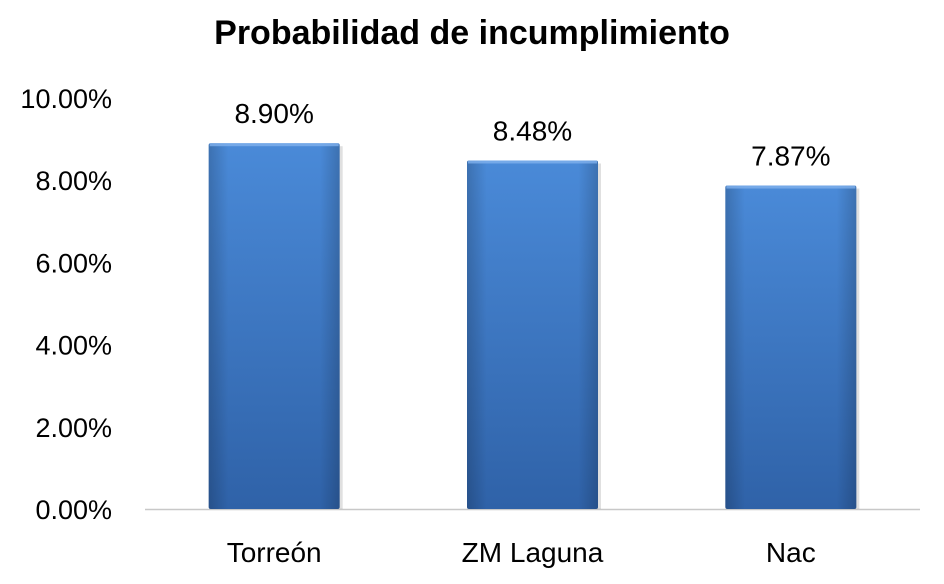 This screenshot has width=944, height=584. What do you see at coordinates (73, 428) in the screenshot?
I see `y-tick-label: 2.00%` at bounding box center [73, 428].